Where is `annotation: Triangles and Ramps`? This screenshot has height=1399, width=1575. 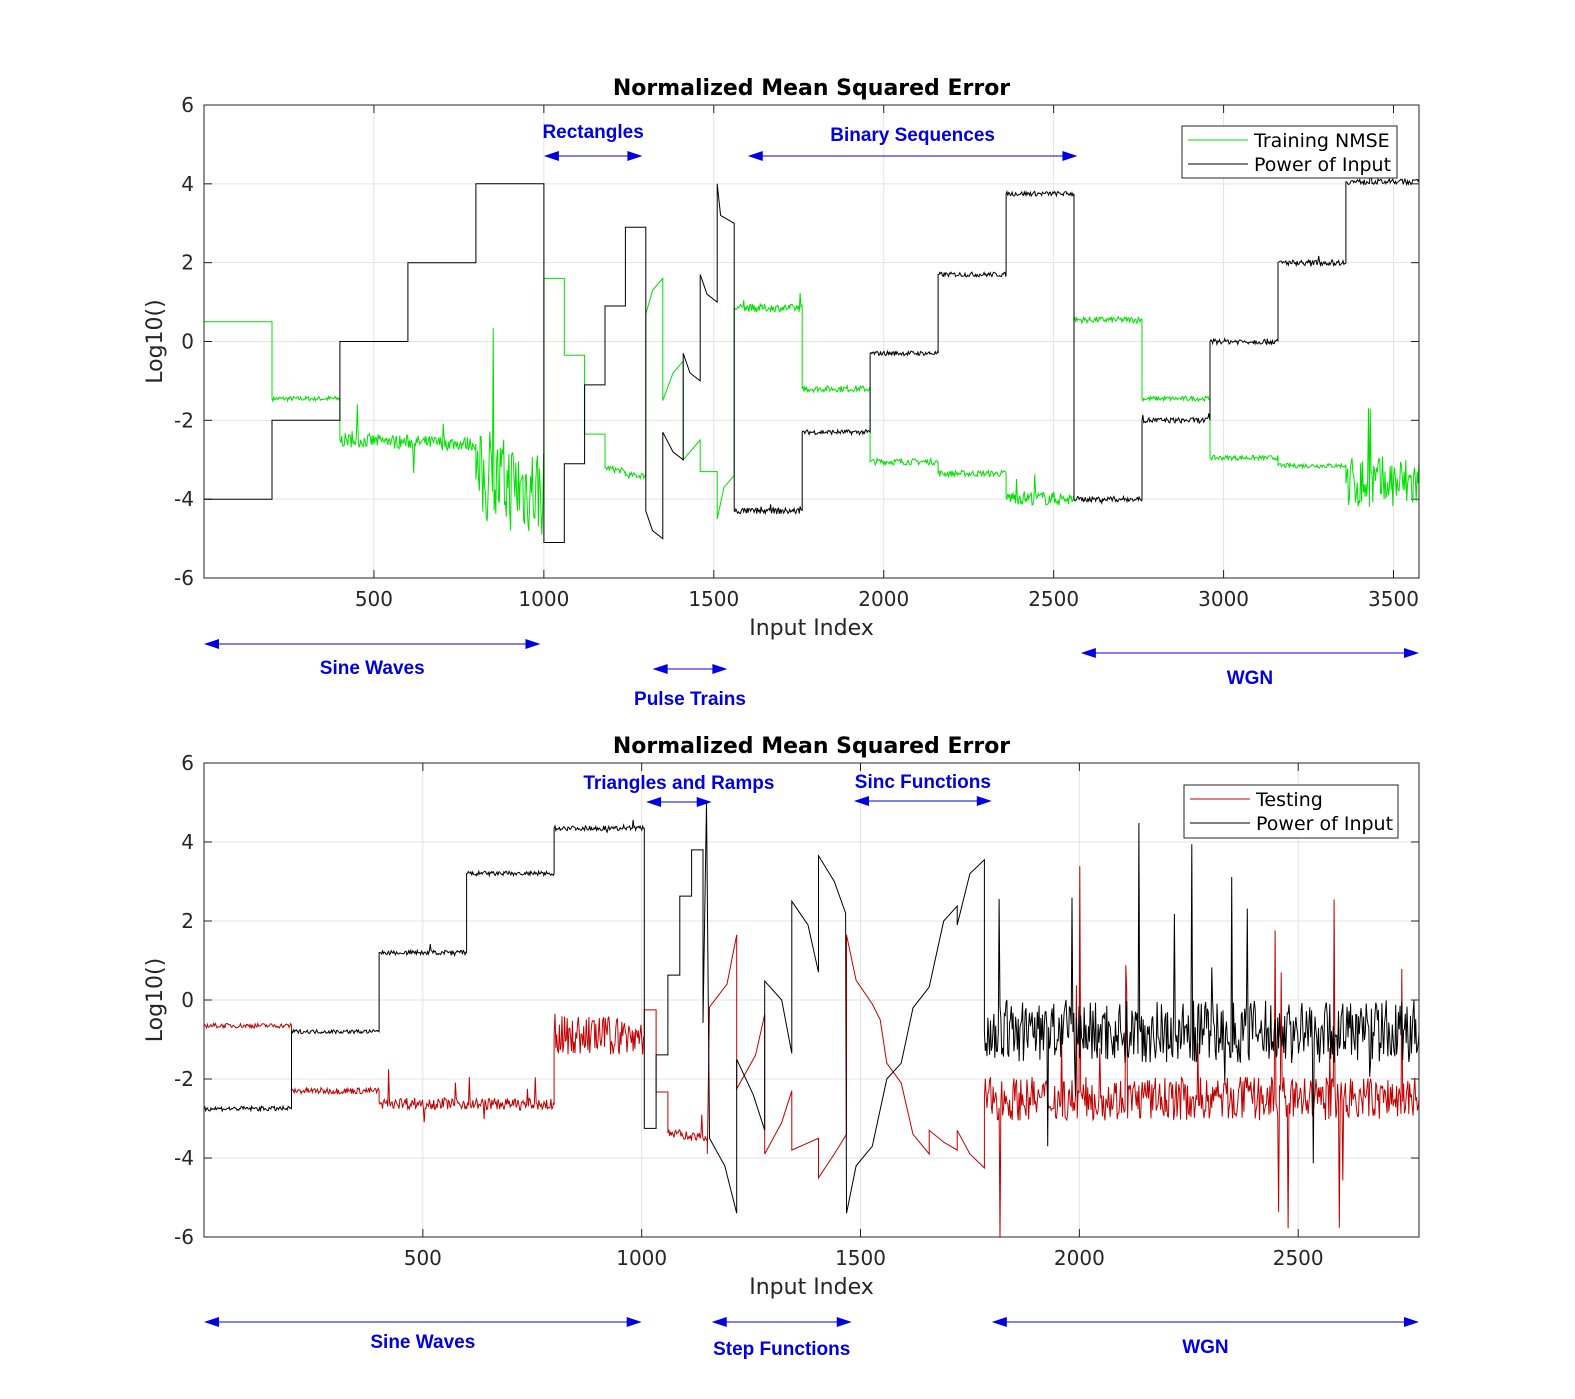
annotation: Triangles and Ramps is located at coordinates (678, 790).